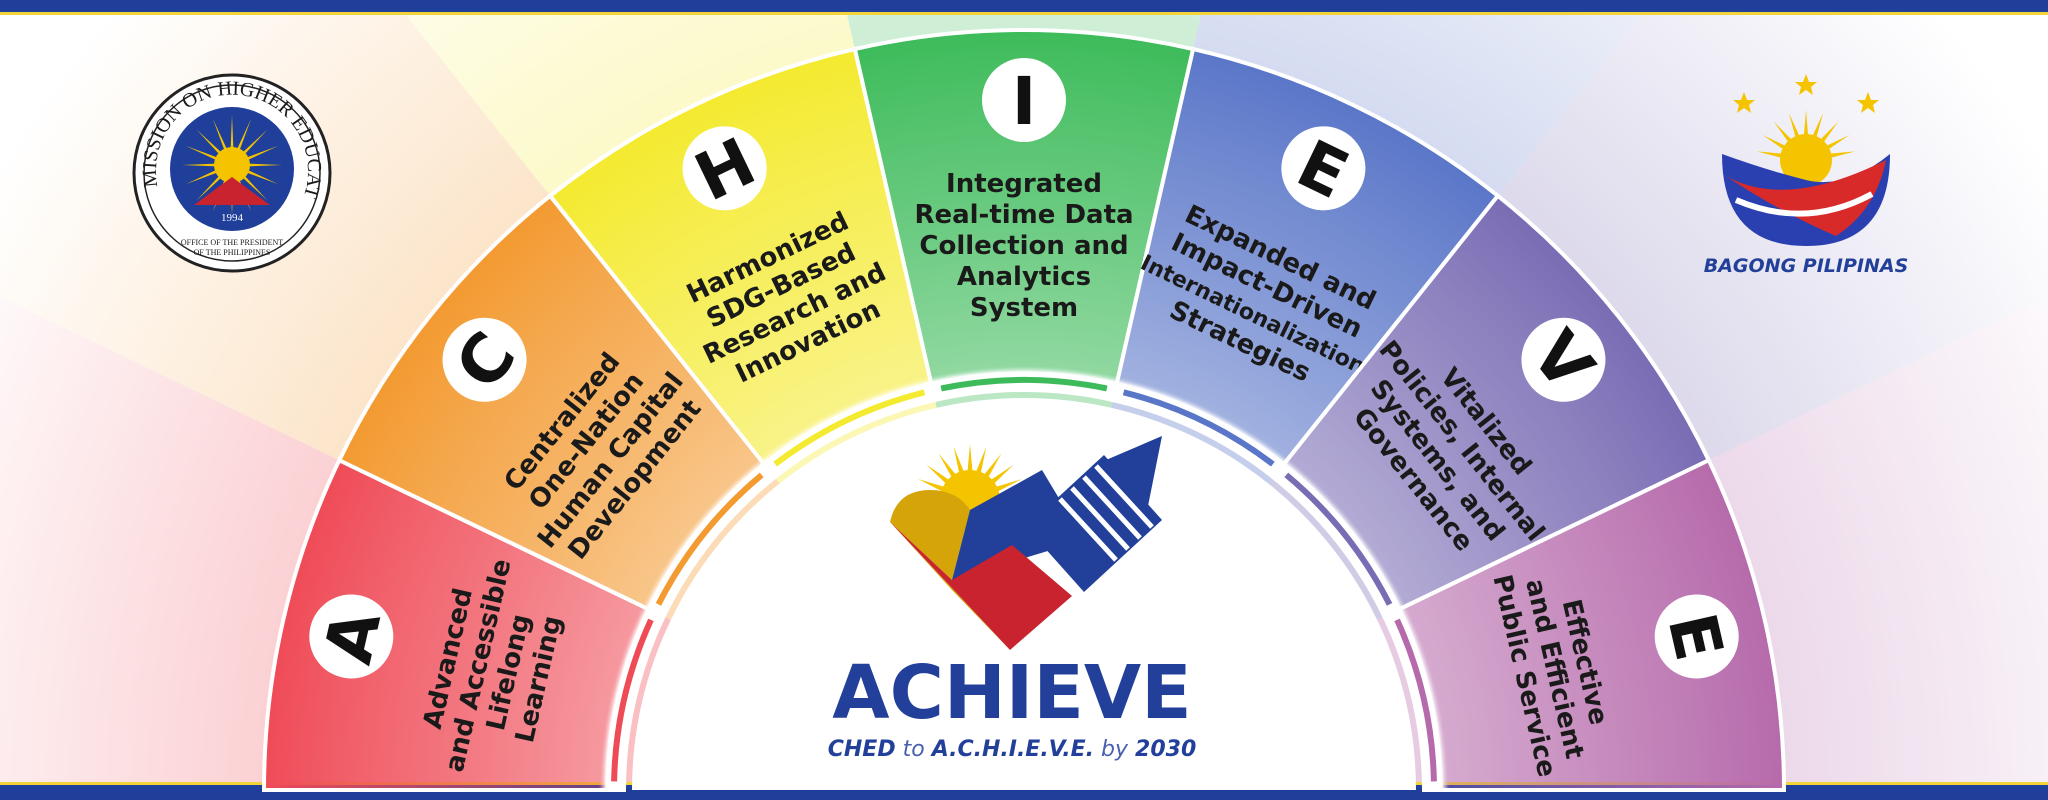 The height and width of the screenshot is (800, 2048). What do you see at coordinates (232, 242) in the screenshot?
I see `seal-subtitle-1: OFFICE OF THE PRESIDENT` at bounding box center [232, 242].